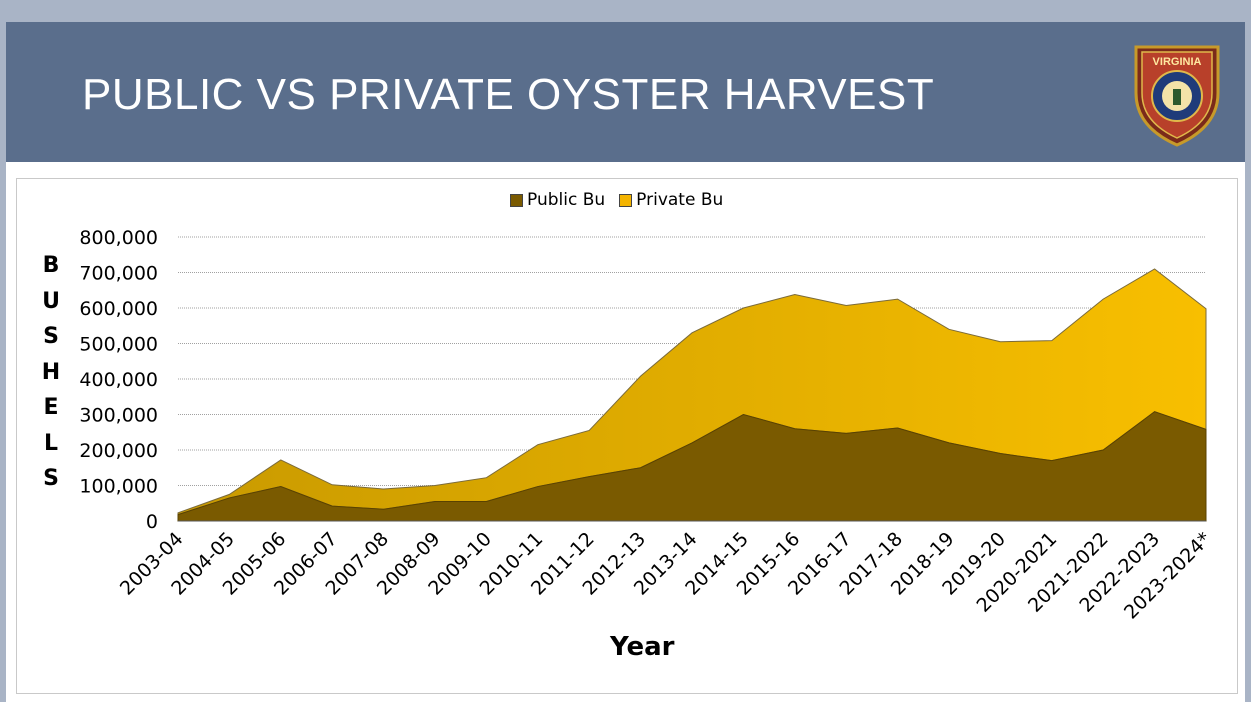 Image resolution: width=1251 pixels, height=702 pixels. I want to click on top-band, so click(625, 11).